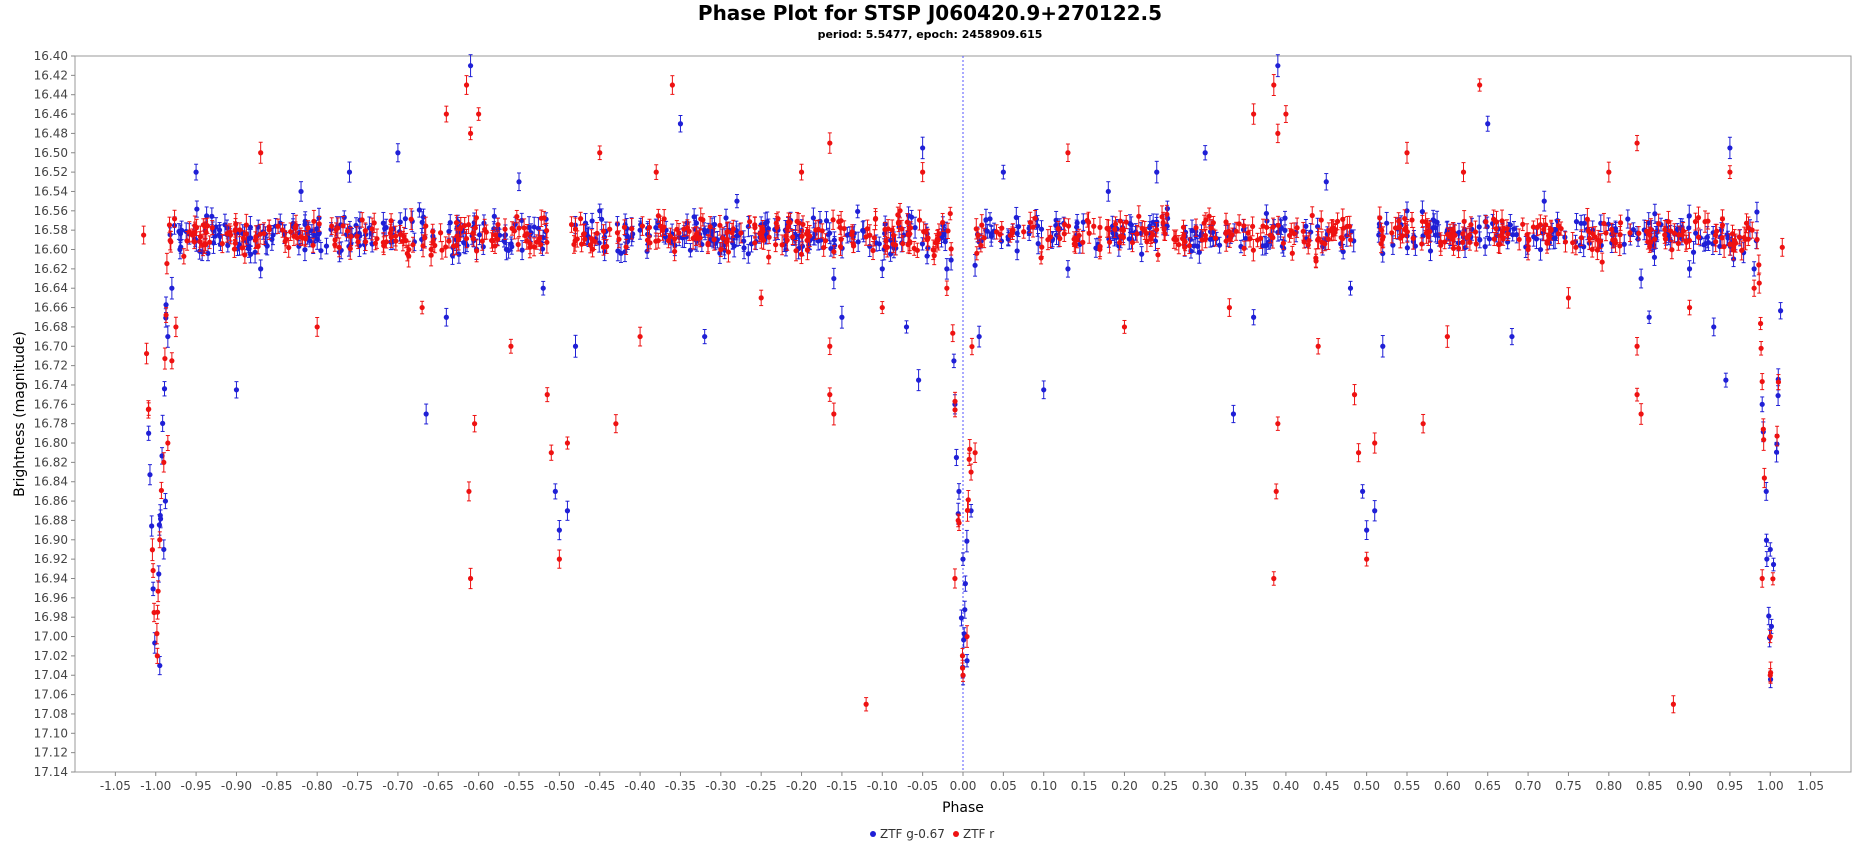 Image resolution: width=1861 pixels, height=845 pixels. Describe the element at coordinates (930, 13) in the screenshot. I see `chart-title: Phase Plot for STSP J060420.9+270122.5` at that location.